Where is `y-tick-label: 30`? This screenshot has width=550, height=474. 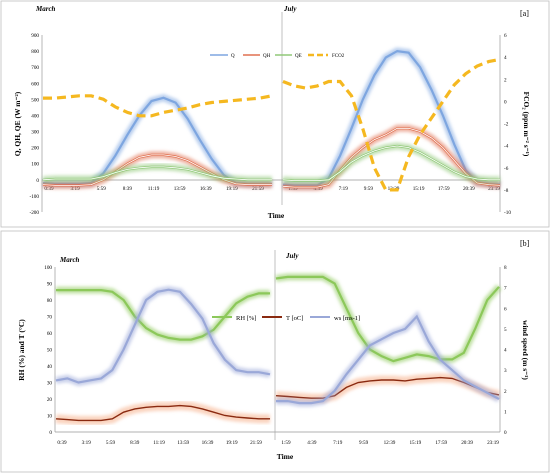 y-tick-label: 30 is located at coordinates (50, 384).